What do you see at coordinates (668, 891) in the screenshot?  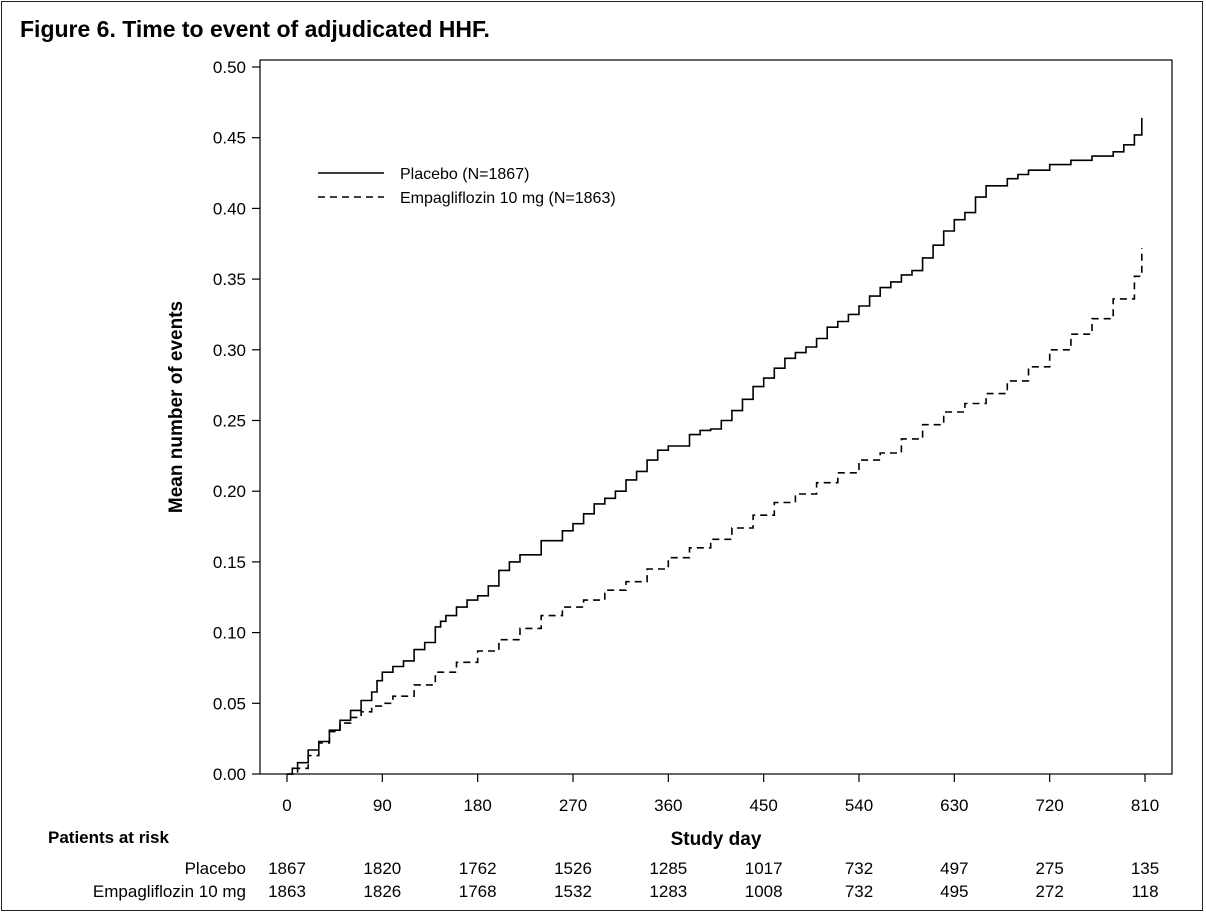 I see `risk-count: 1283` at bounding box center [668, 891].